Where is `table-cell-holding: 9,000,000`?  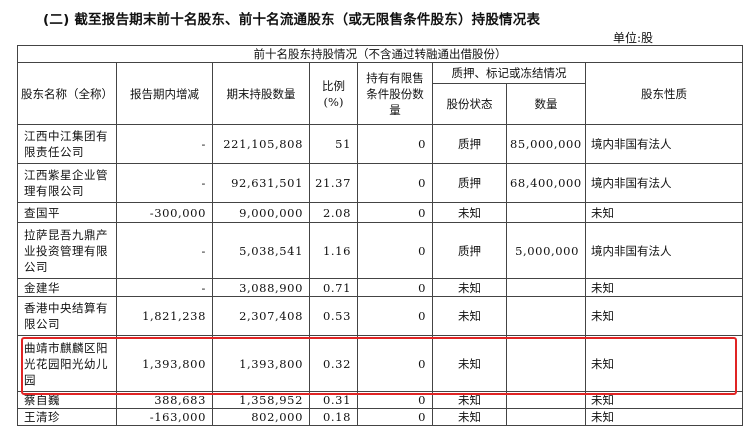
table-cell-holding: 9,000,000 is located at coordinates (261, 212).